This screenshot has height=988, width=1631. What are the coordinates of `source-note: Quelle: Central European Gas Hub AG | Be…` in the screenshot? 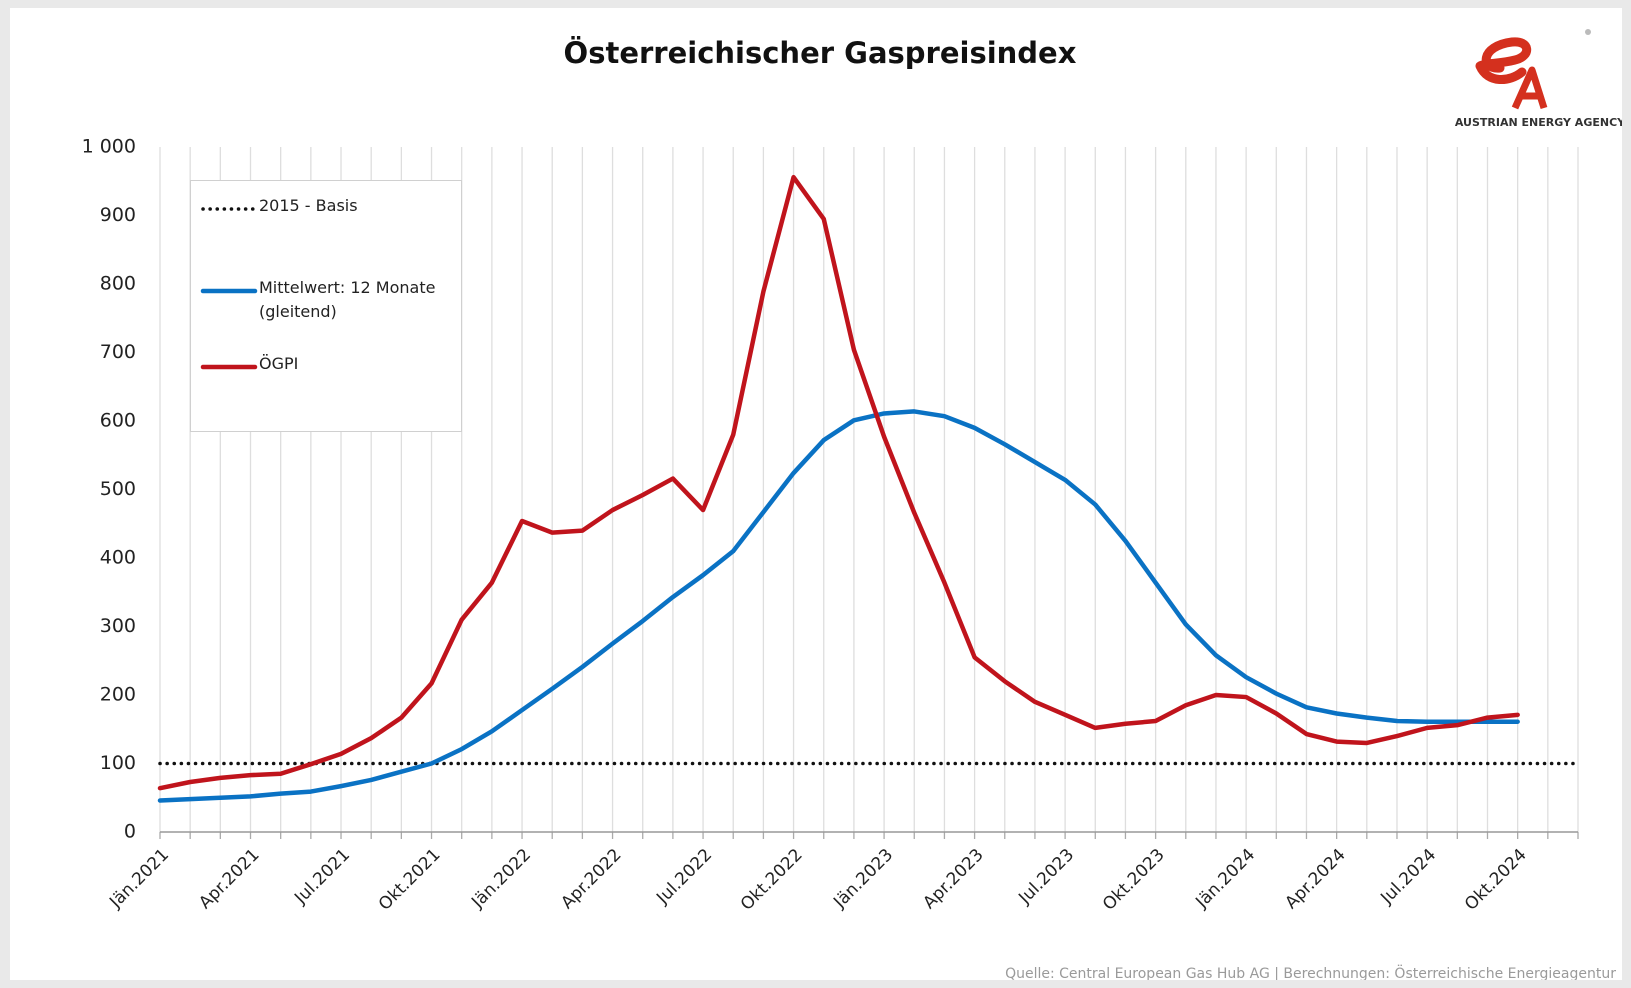 It's located at (1310, 972).